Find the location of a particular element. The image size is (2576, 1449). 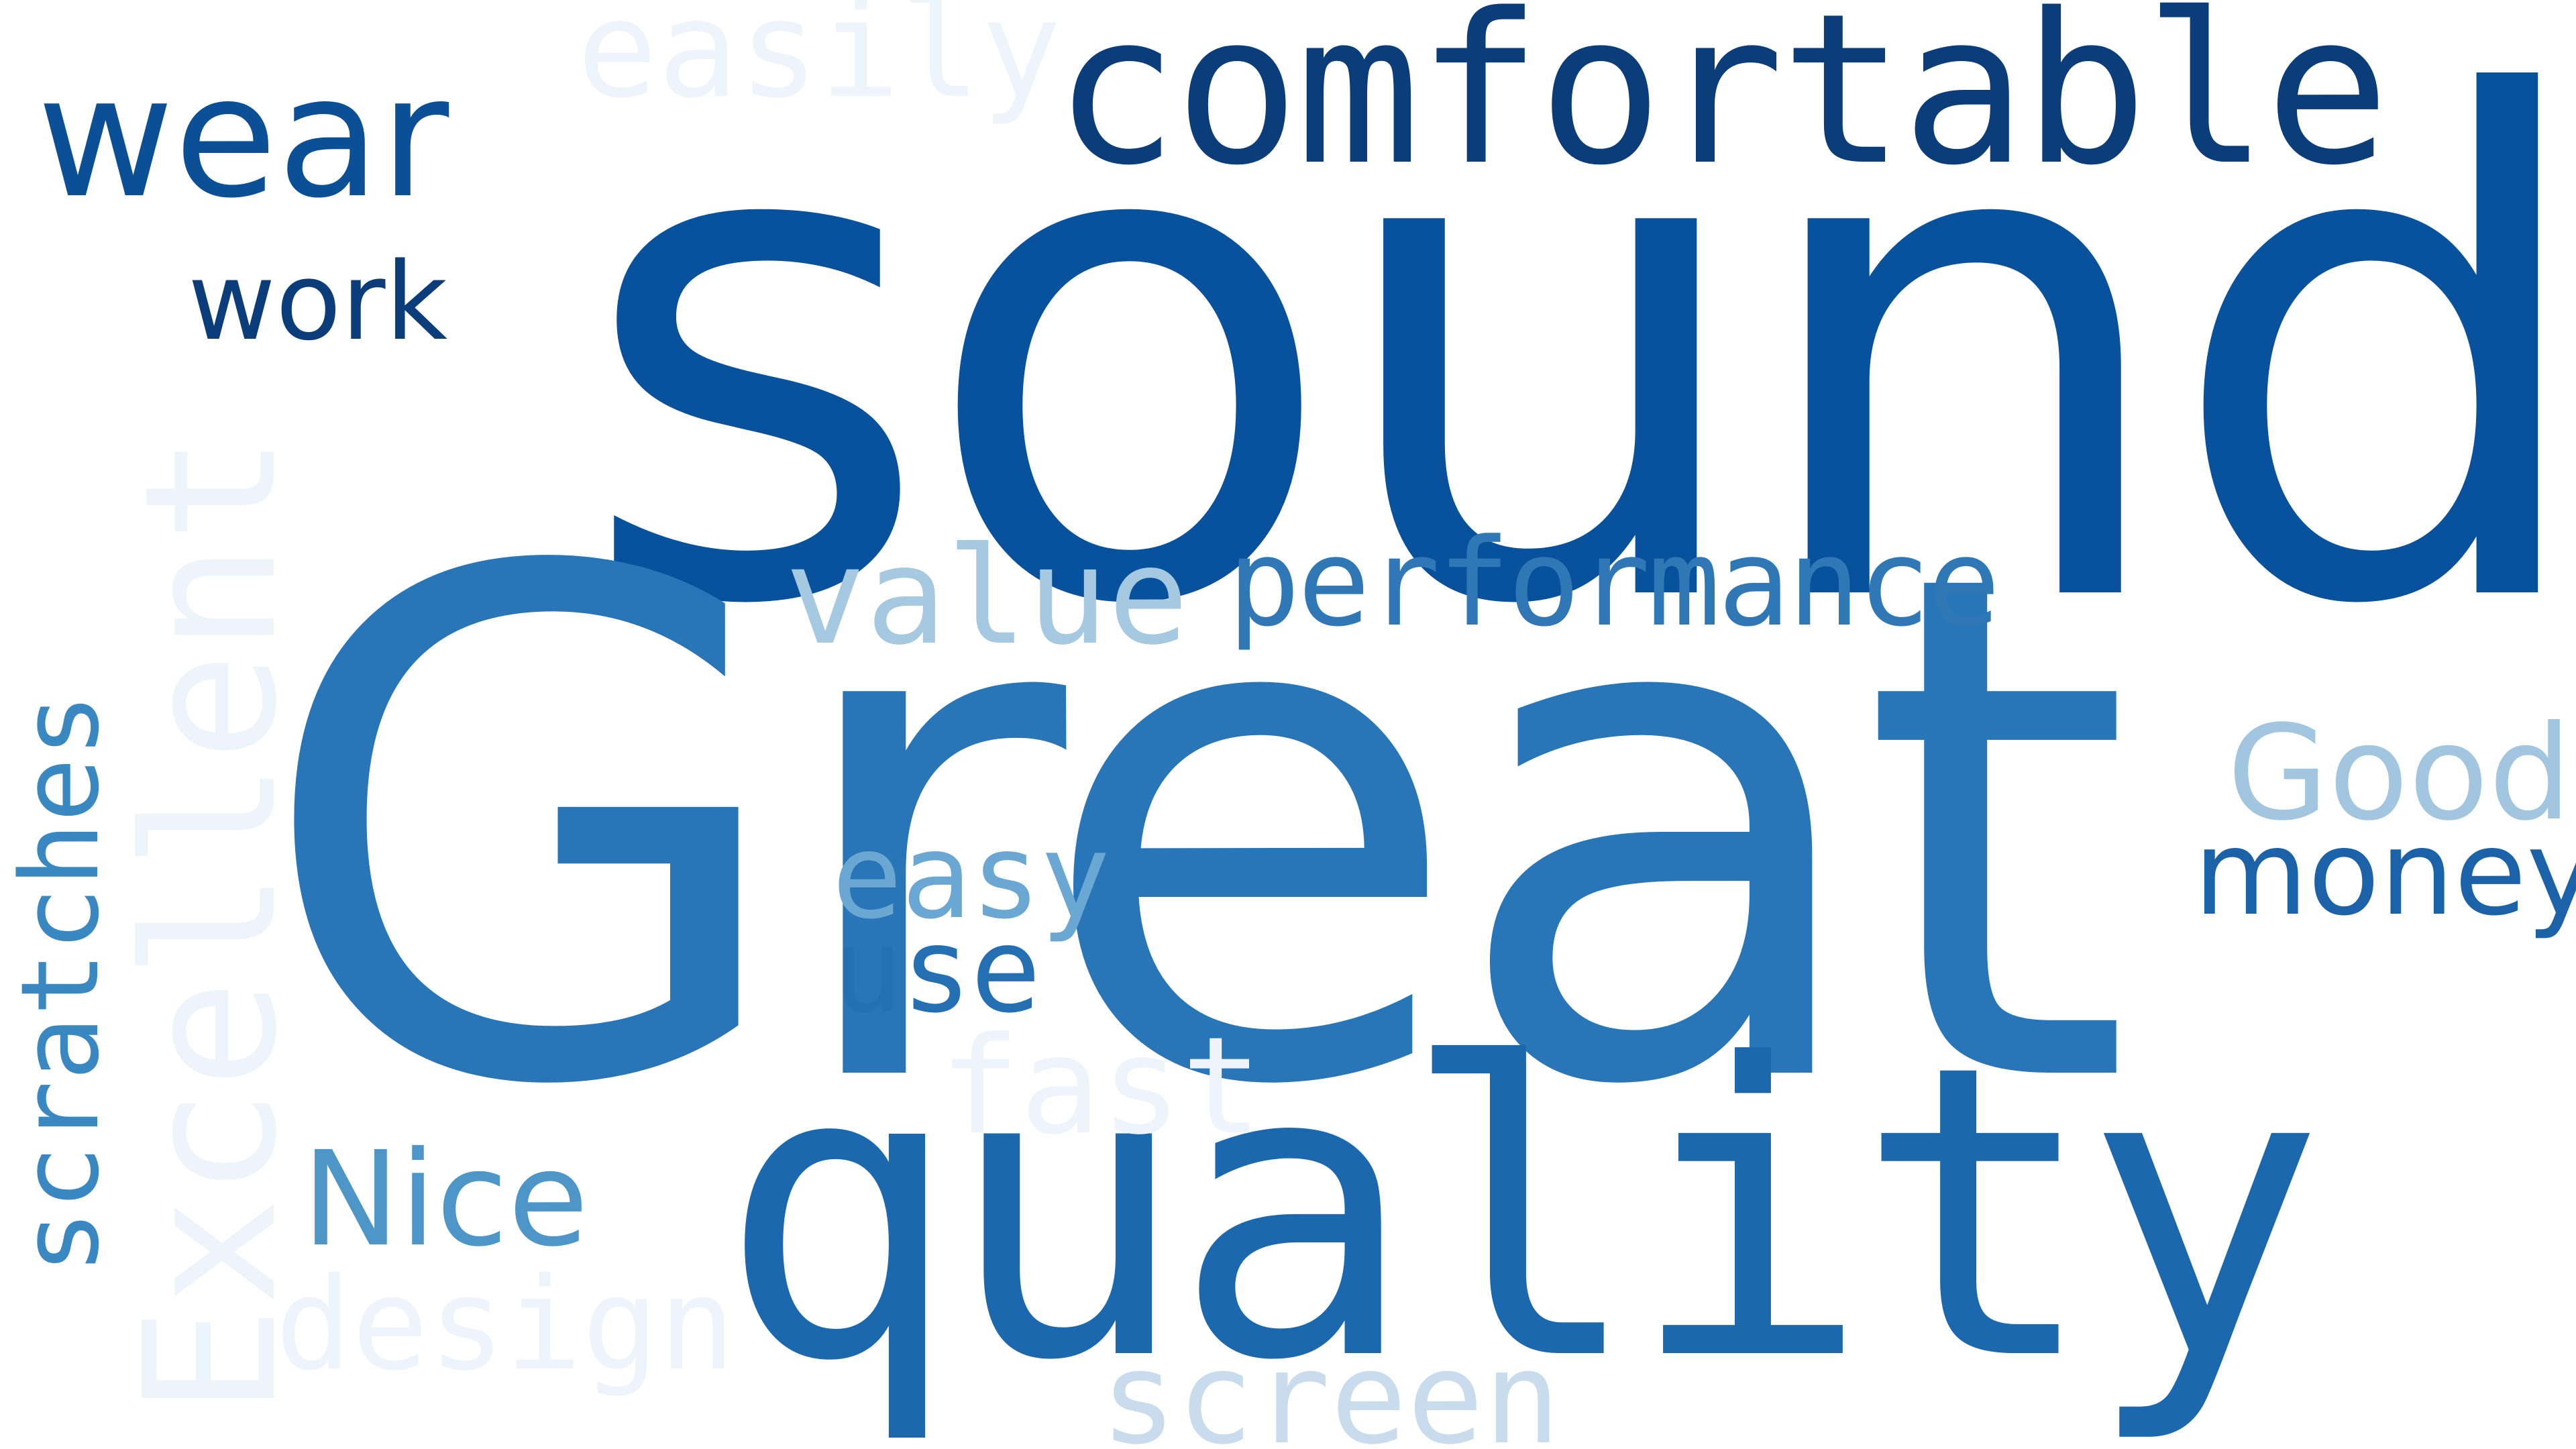

word-good: Good is located at coordinates (2399, 773).